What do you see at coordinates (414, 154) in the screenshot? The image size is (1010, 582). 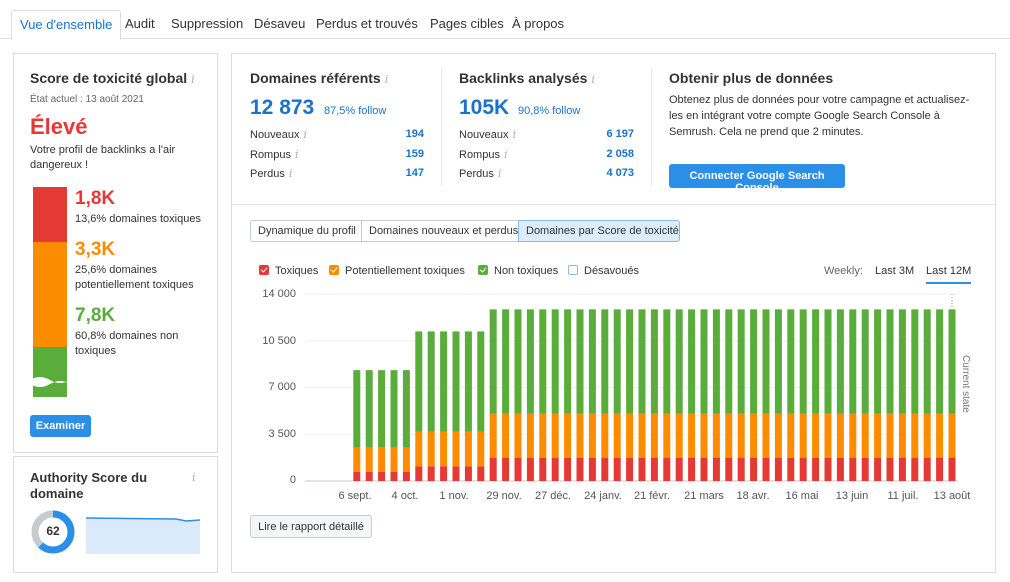 I see `referring-broken-value: 159` at bounding box center [414, 154].